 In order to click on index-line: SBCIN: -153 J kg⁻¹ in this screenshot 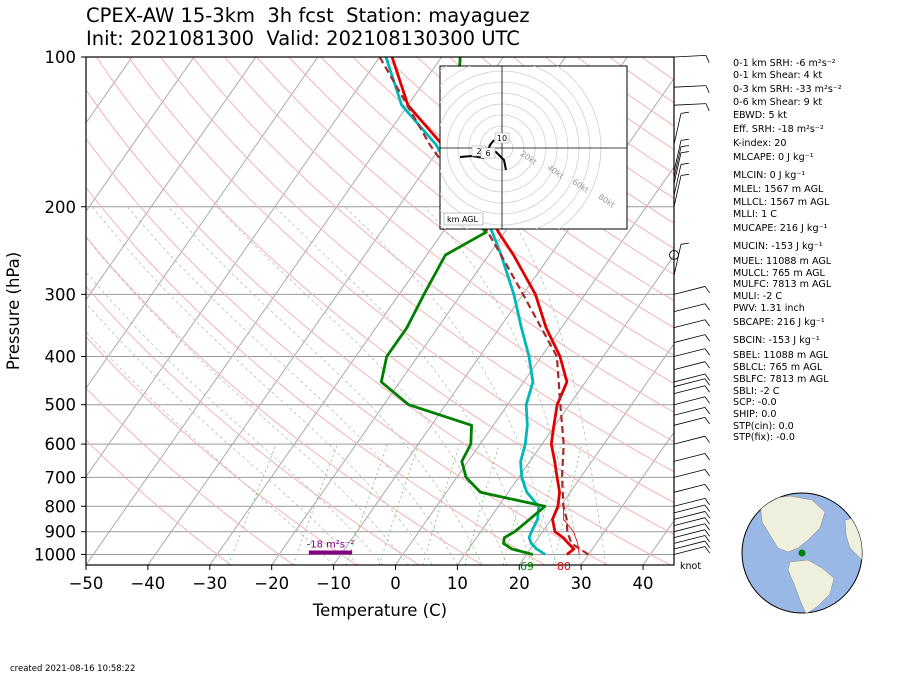, I will do `click(776, 340)`.